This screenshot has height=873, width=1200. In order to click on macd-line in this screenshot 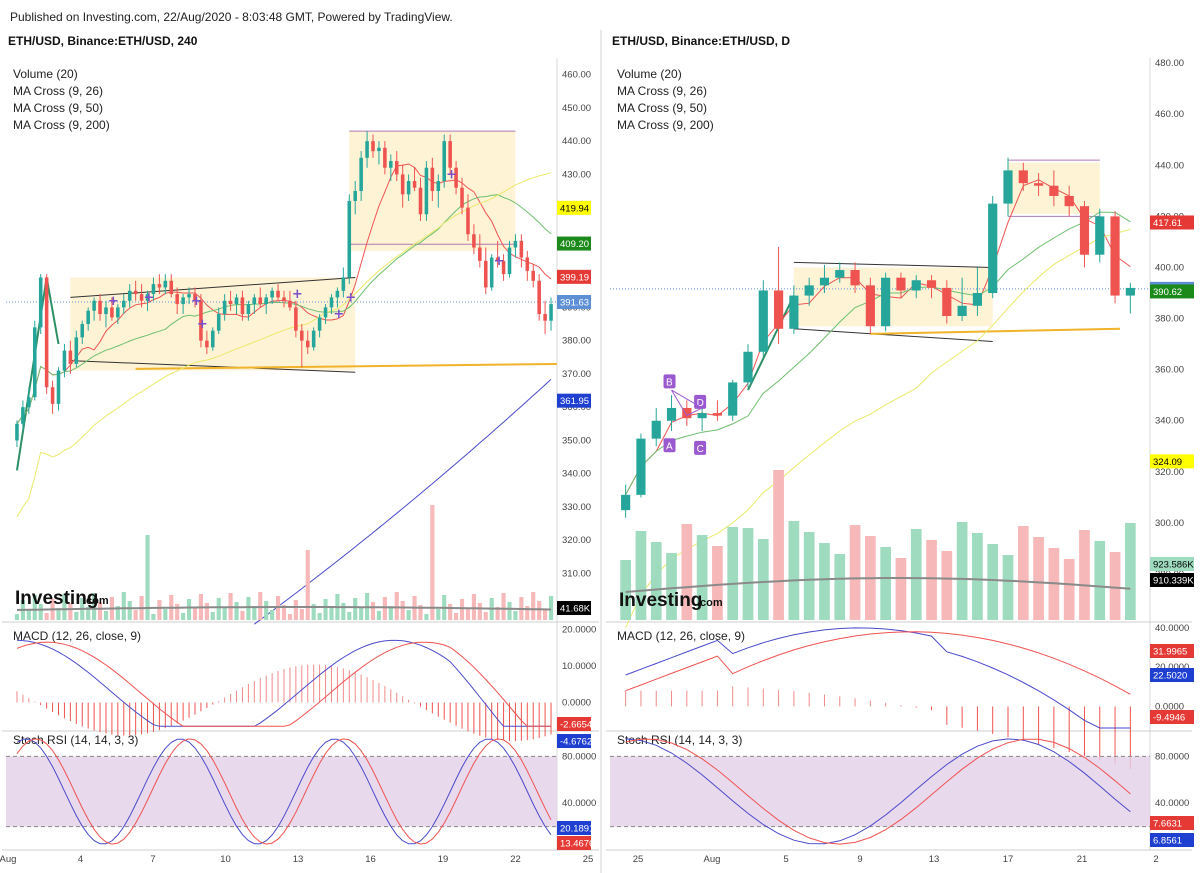, I will do `click(878, 678)`.